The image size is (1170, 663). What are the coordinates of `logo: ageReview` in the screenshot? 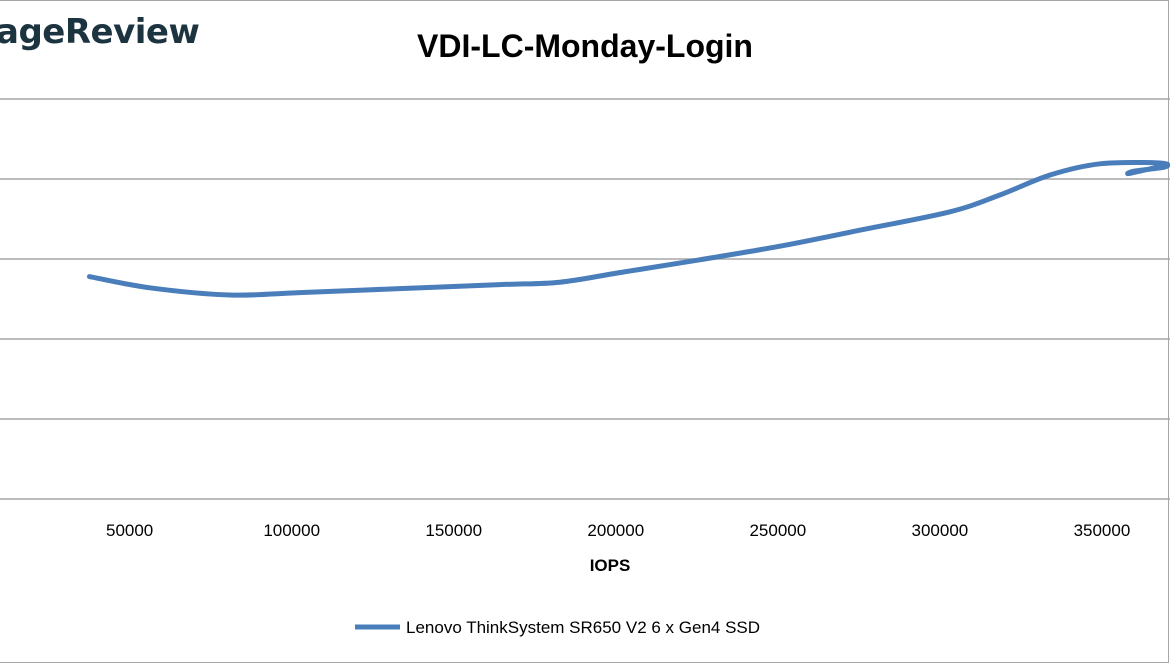 It's located at (100, 32).